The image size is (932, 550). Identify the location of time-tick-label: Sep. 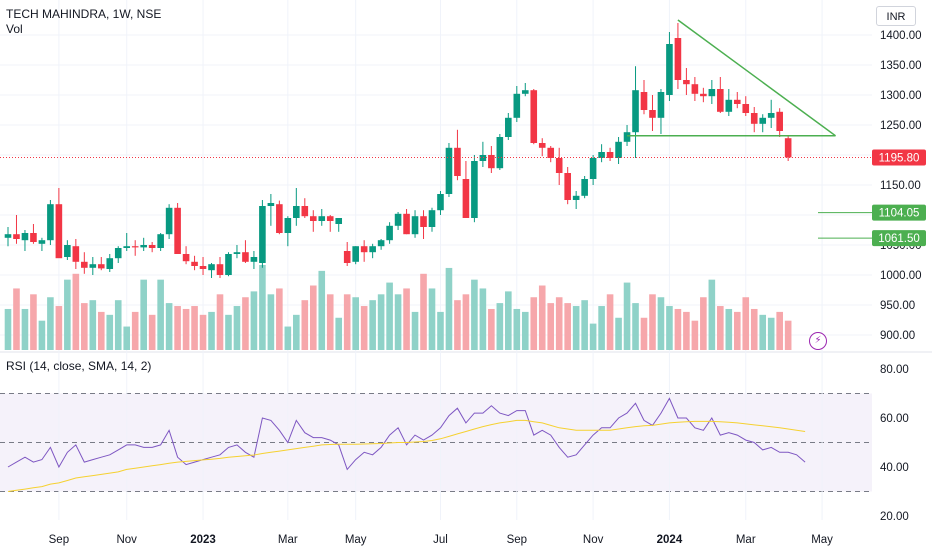
(59, 540).